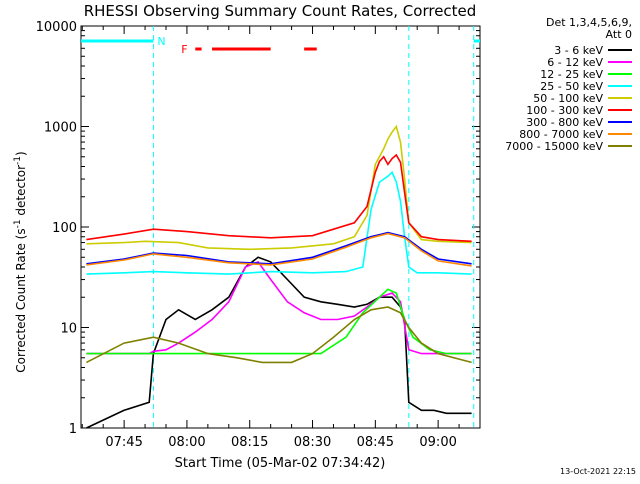  I want to click on night-label: N, so click(161, 41).